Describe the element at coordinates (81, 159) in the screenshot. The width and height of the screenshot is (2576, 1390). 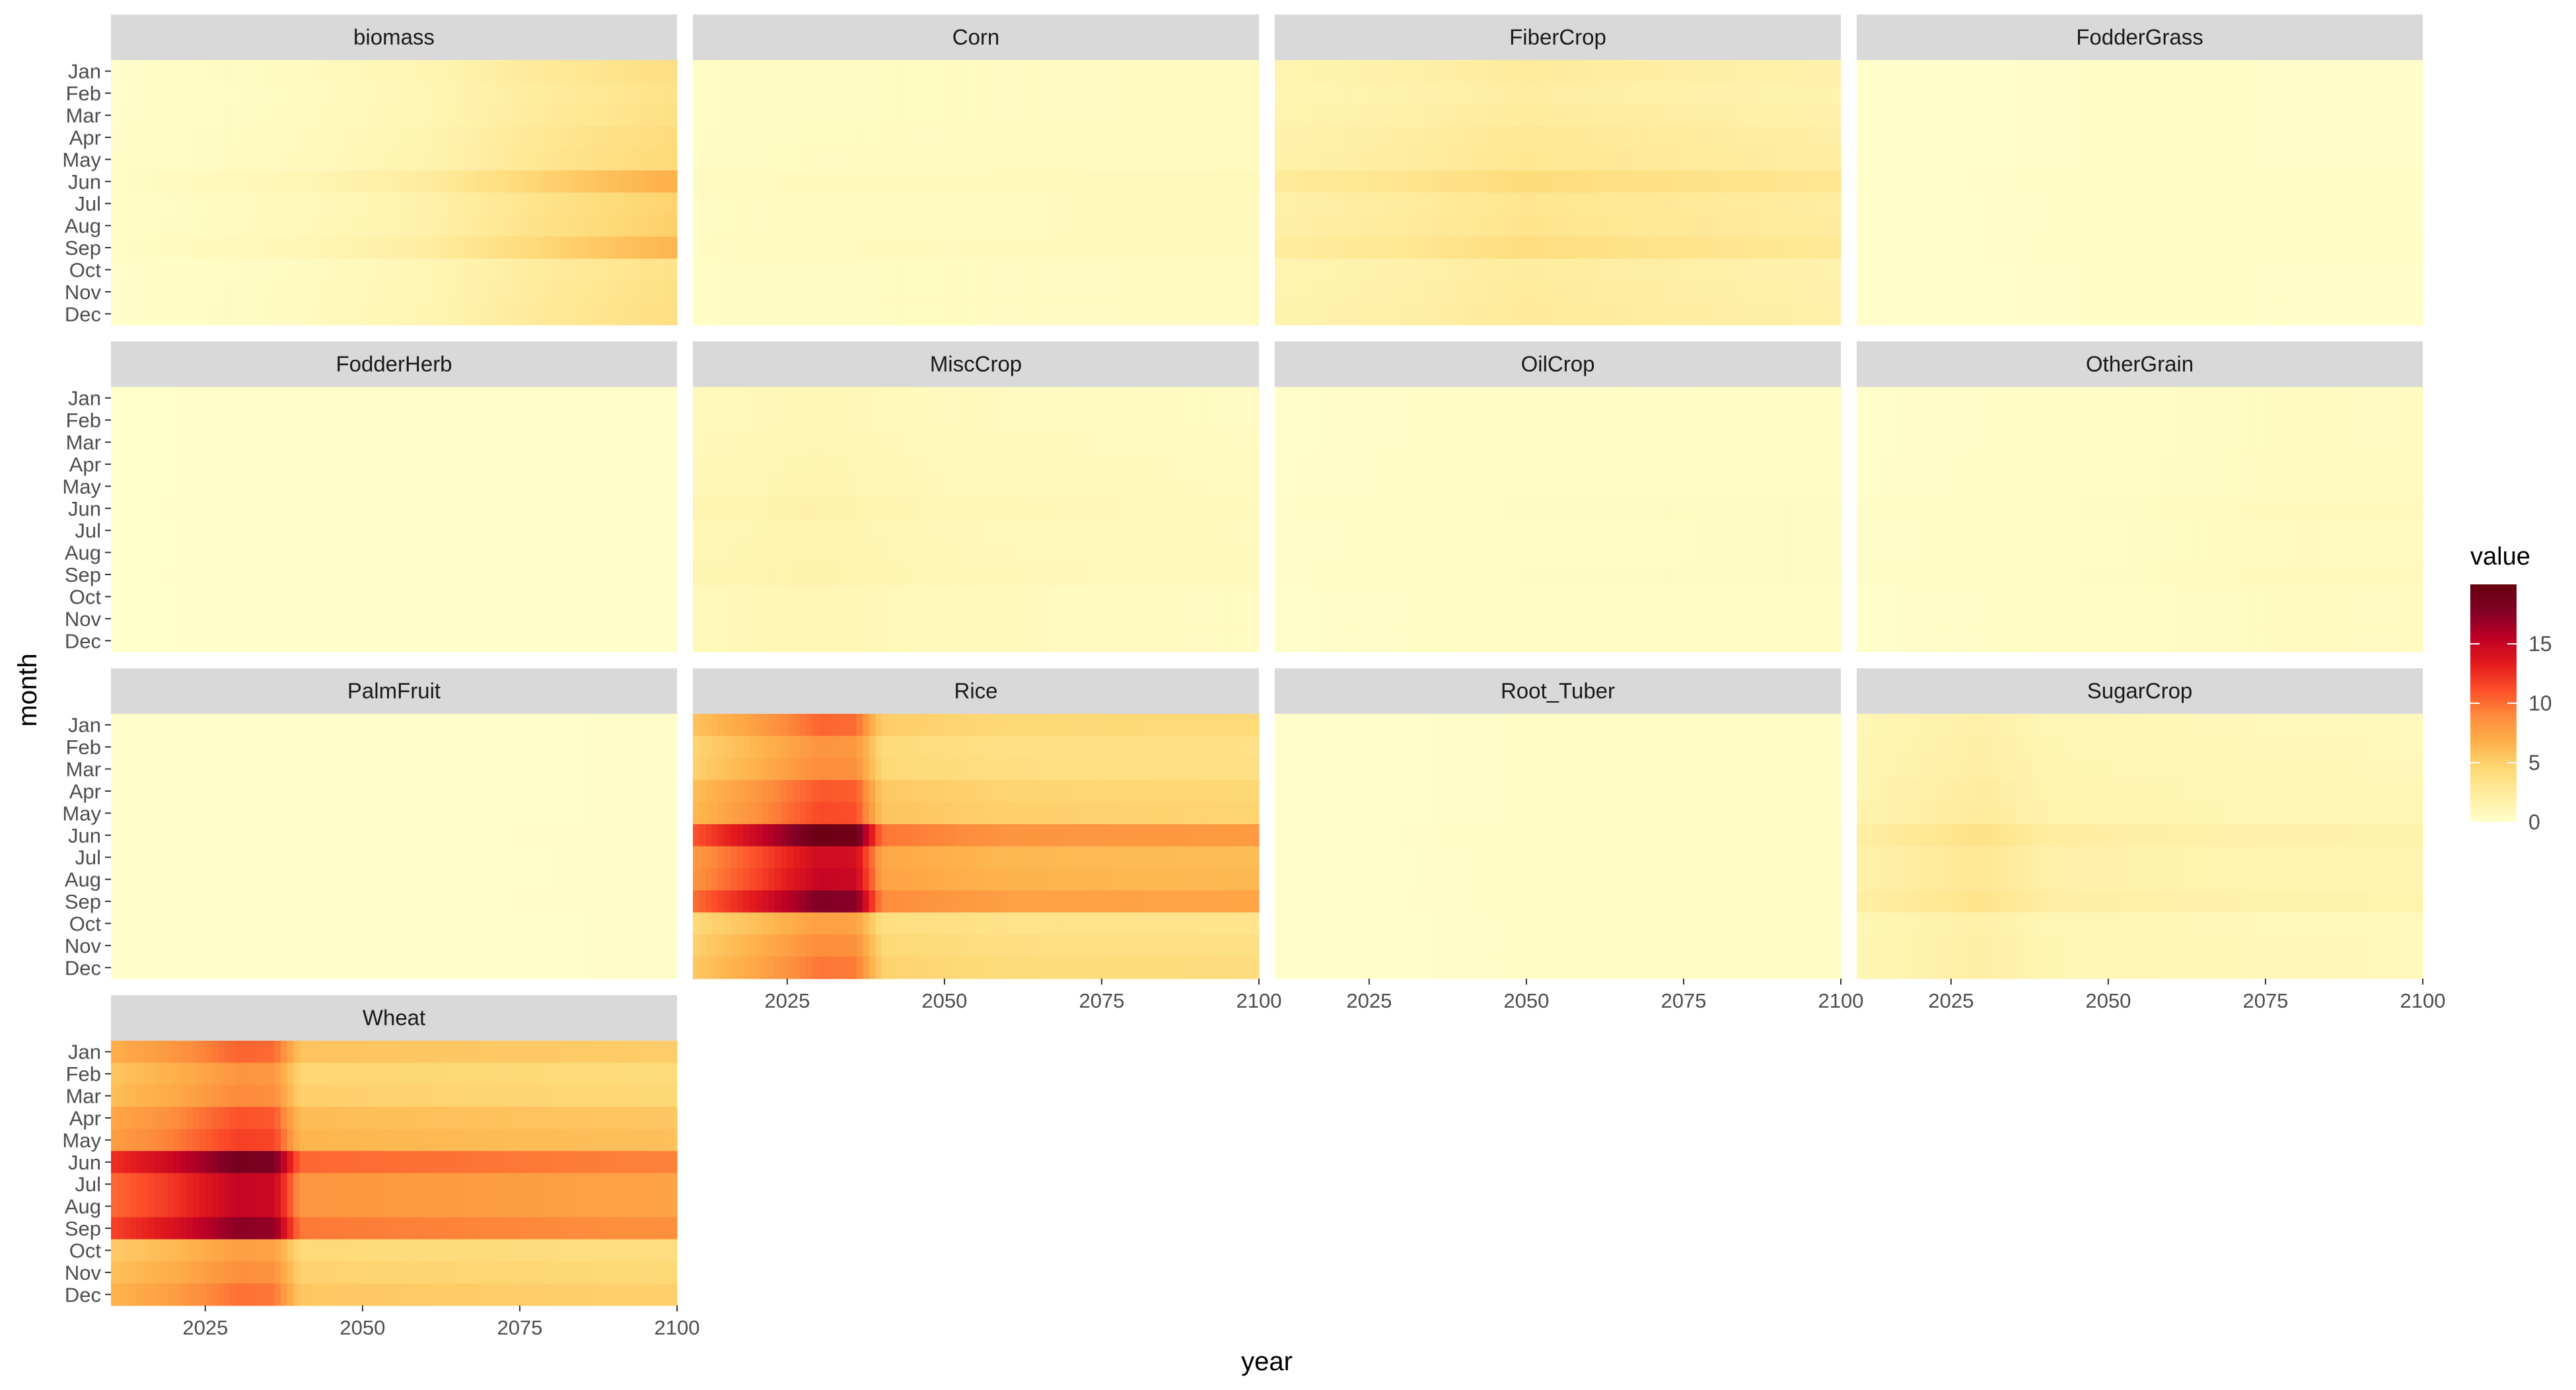
I see `y-tick-label: May` at that location.